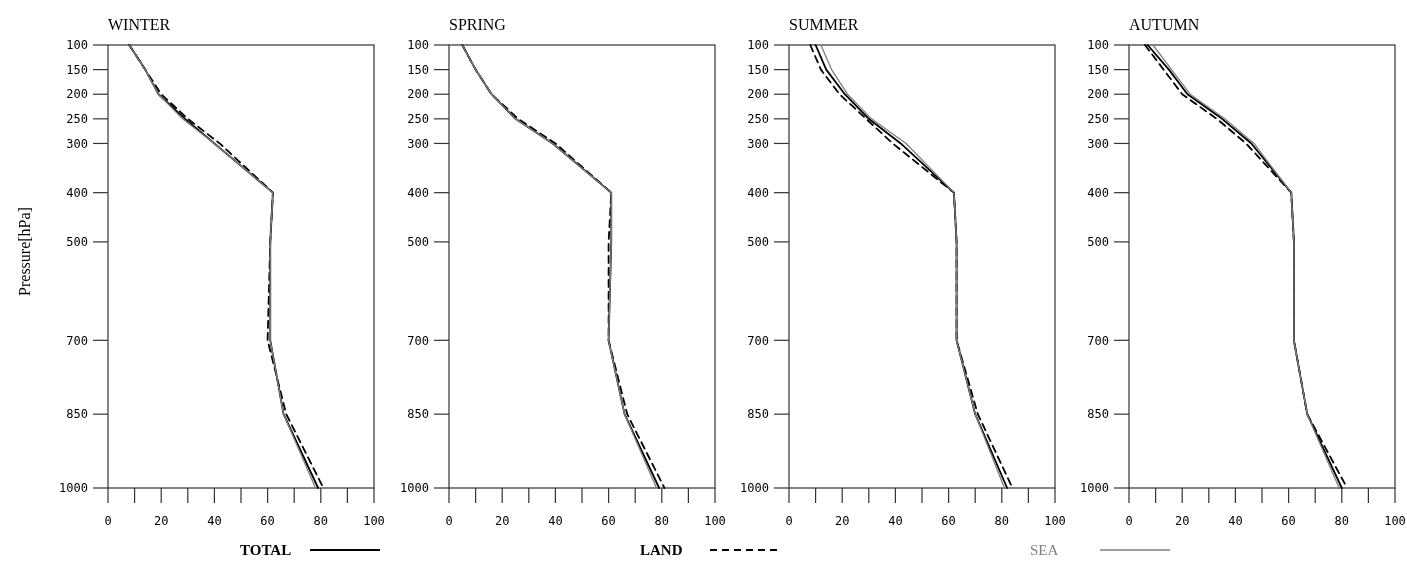  What do you see at coordinates (266, 550) in the screenshot?
I see `legend-label: TOTAL` at bounding box center [266, 550].